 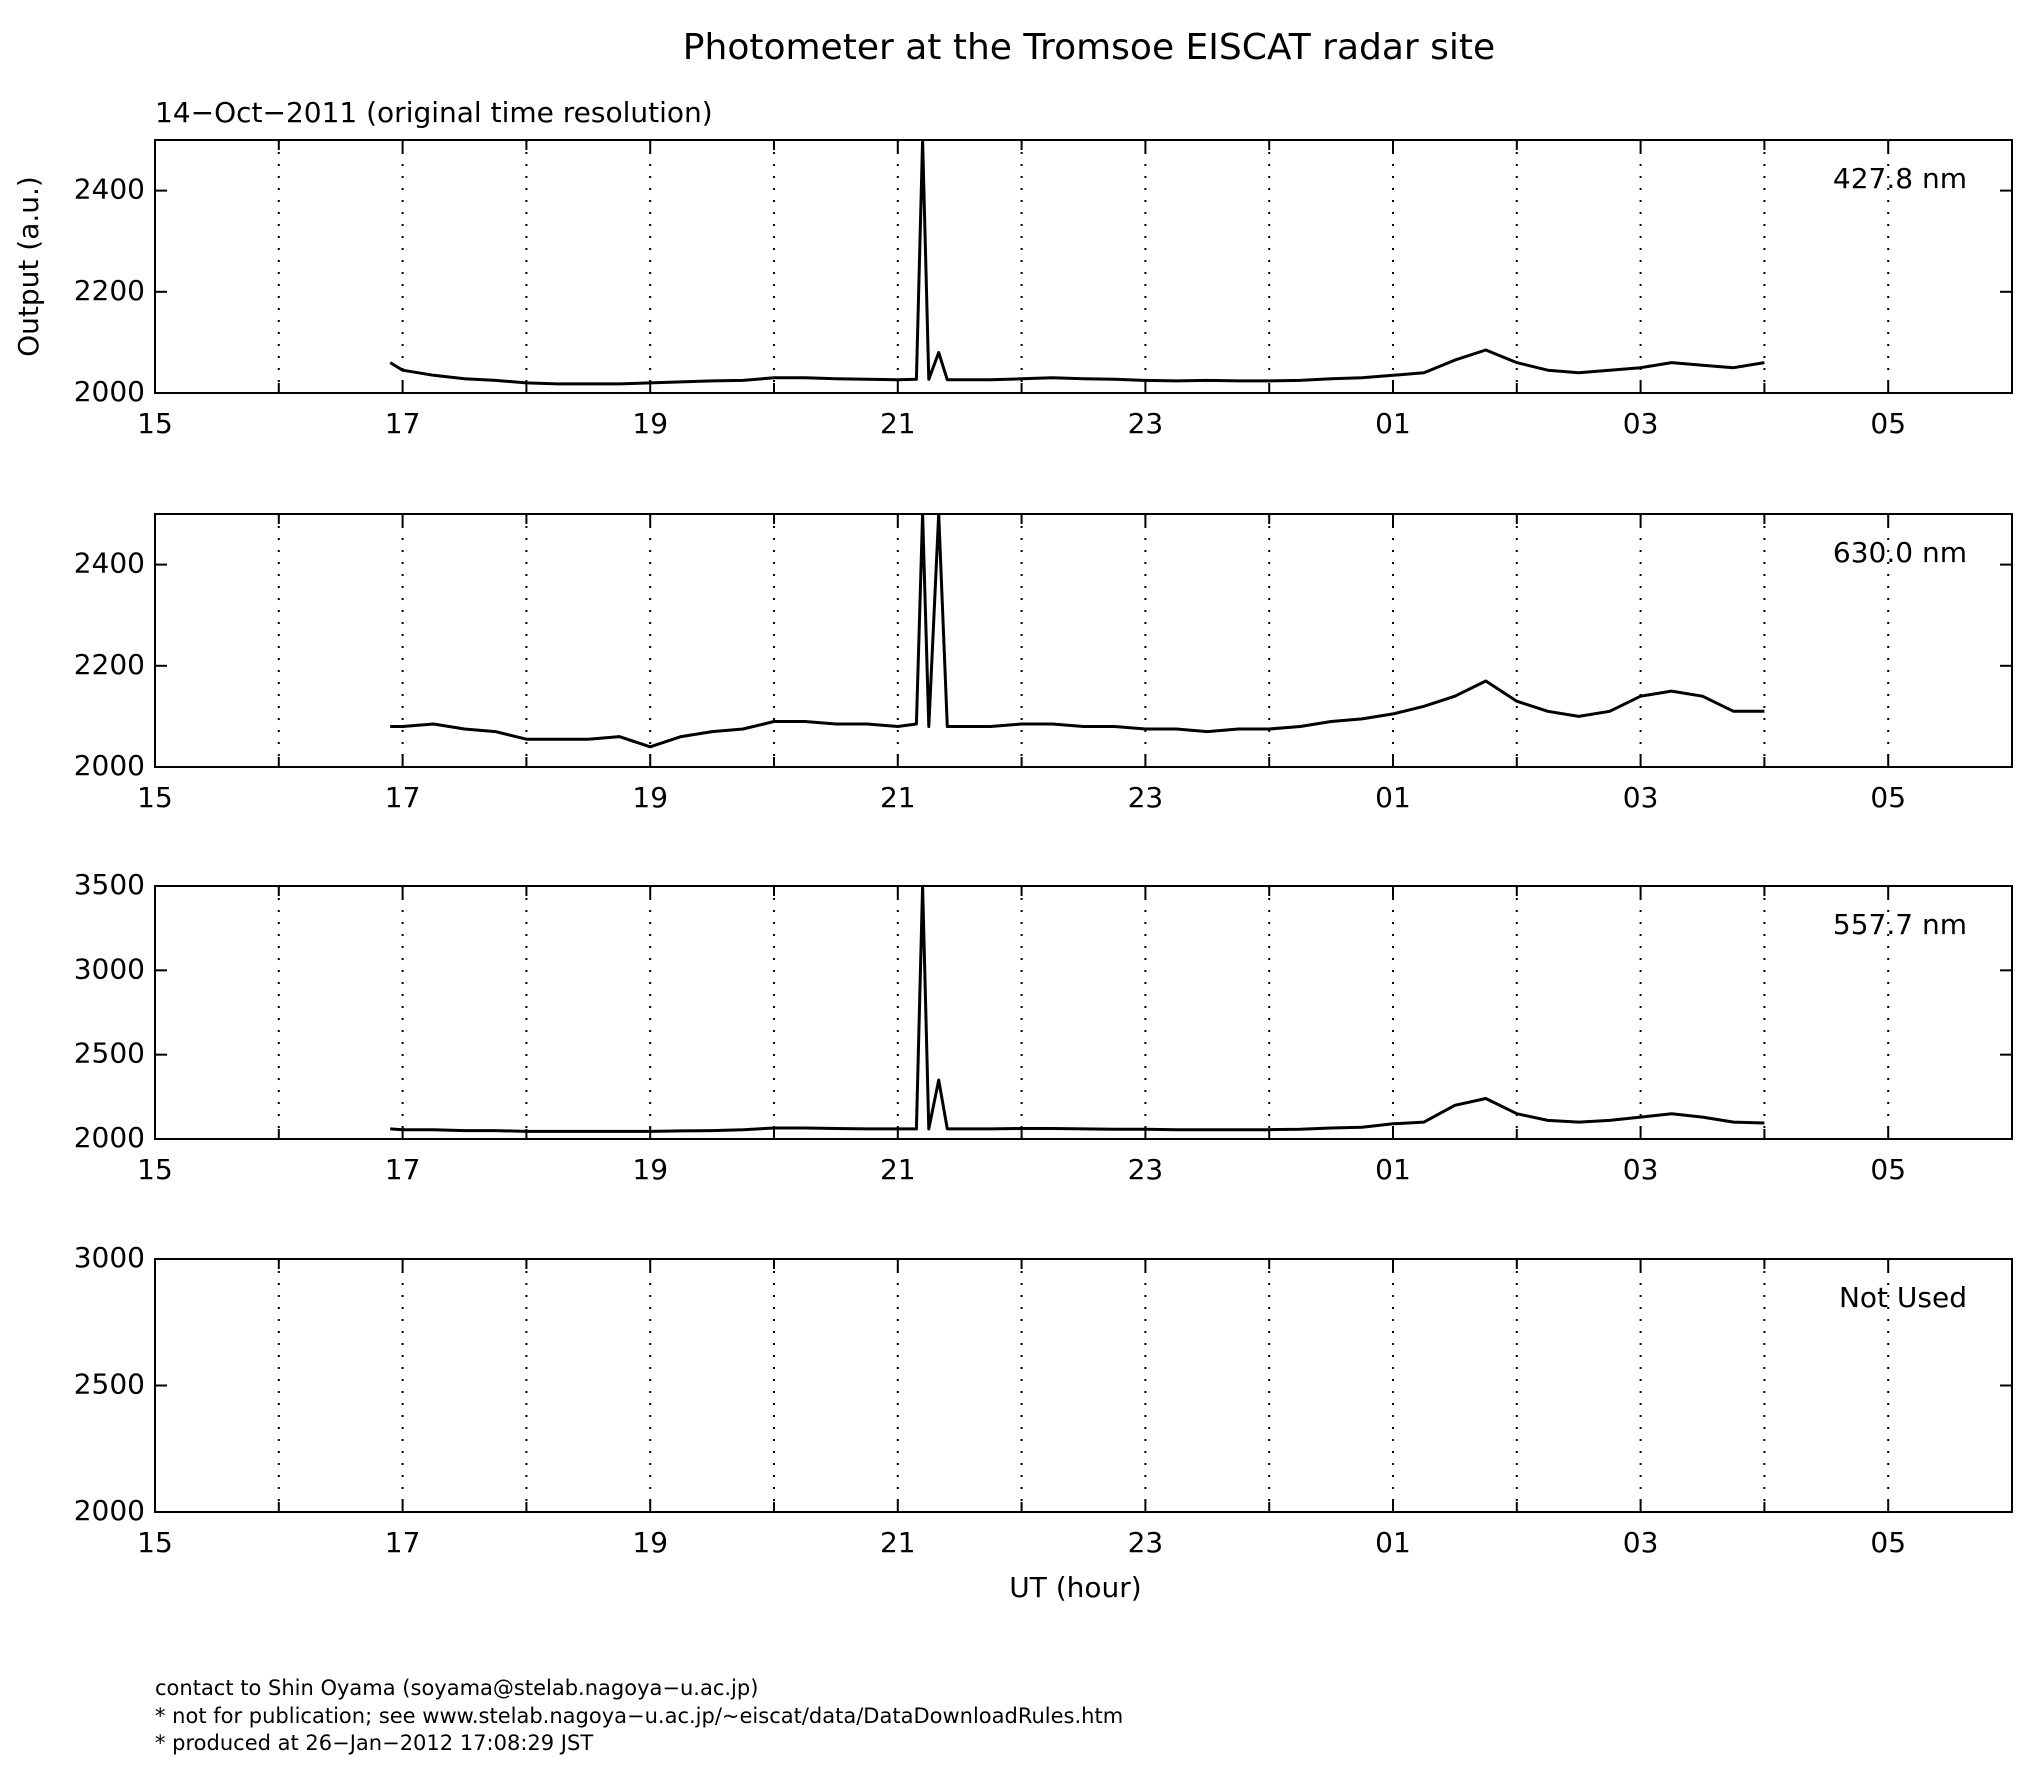 What do you see at coordinates (1075, 1587) in the screenshot?
I see `x-axis-label: UT (hour)` at bounding box center [1075, 1587].